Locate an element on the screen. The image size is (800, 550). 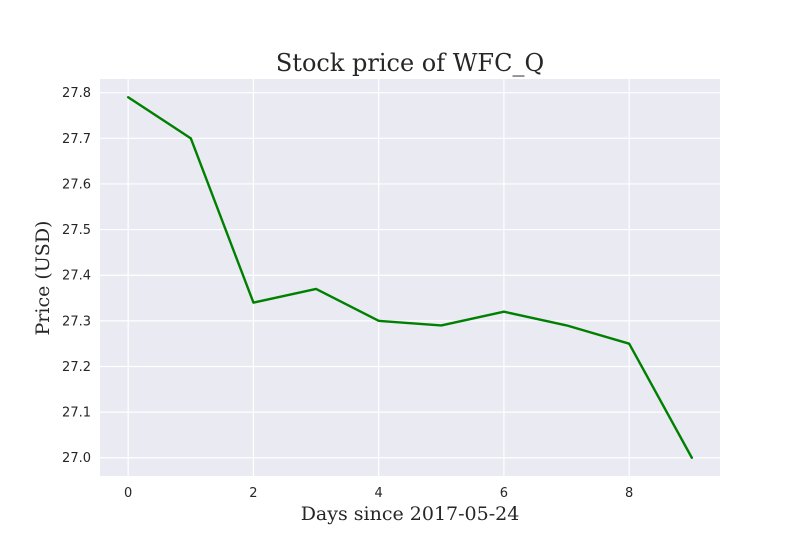
y-axis-ticks: 27.0 27.1 27.2 27.3 27.4 27.5 27.6 27.7 27.8 is located at coordinates (76, 276).